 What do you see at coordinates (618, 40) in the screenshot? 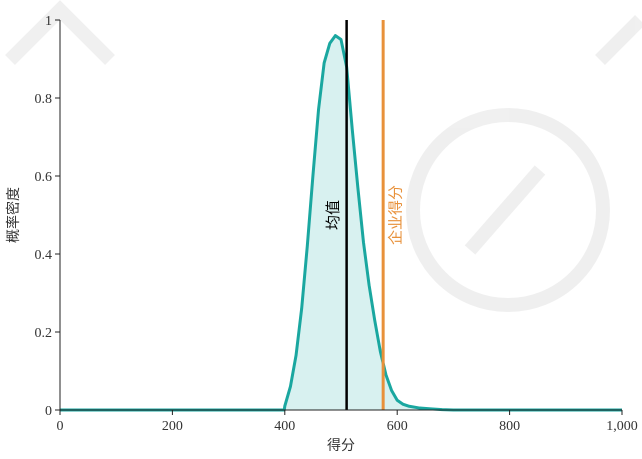
I see `watermark-corner-right` at bounding box center [618, 40].